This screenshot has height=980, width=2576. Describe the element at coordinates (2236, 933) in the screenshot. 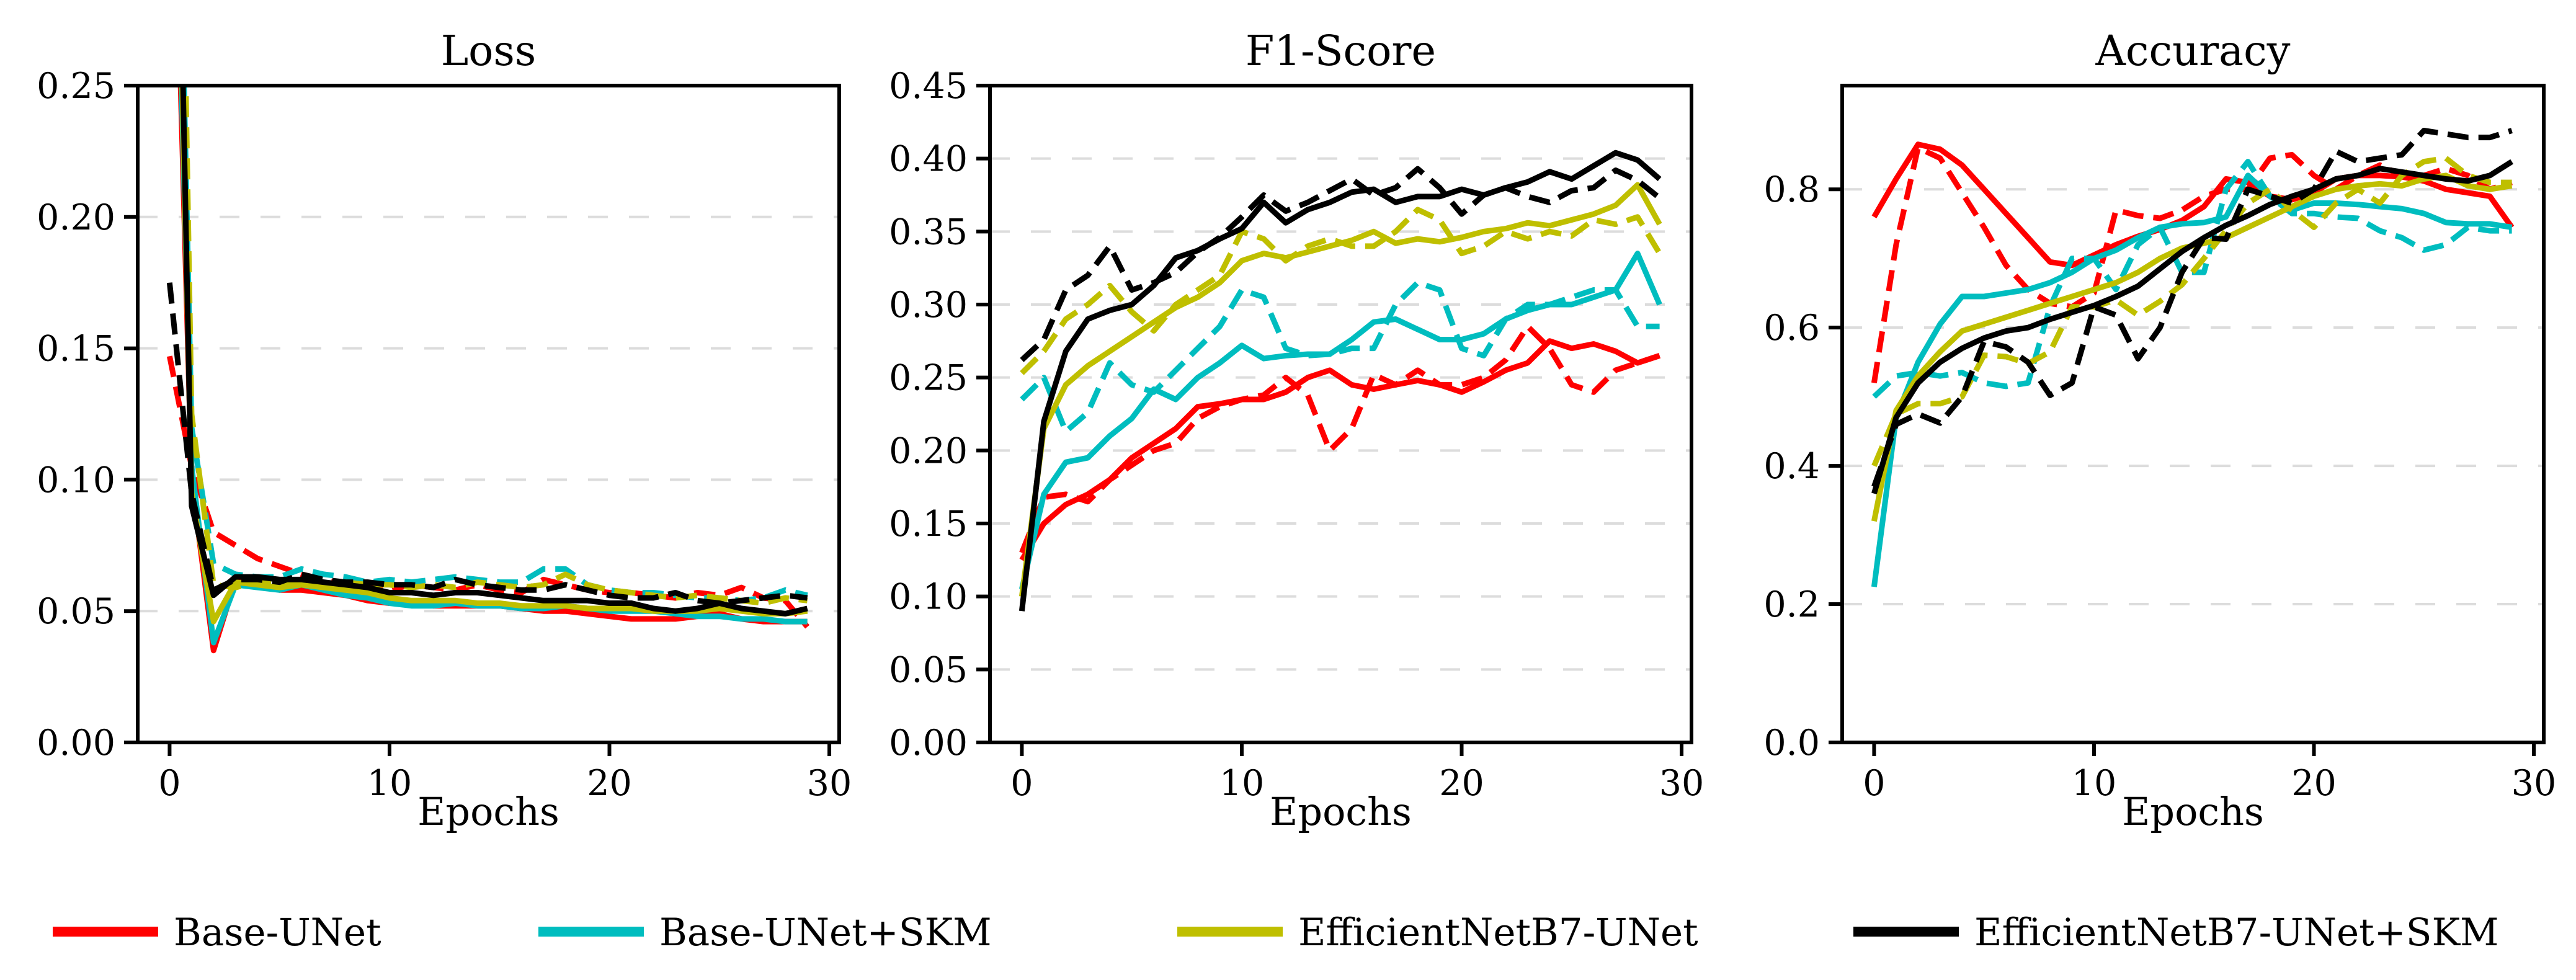

I see `legend-label-efficientnetb7-unet-skm: EfficientNetB7-UNet+SKM` at that location.